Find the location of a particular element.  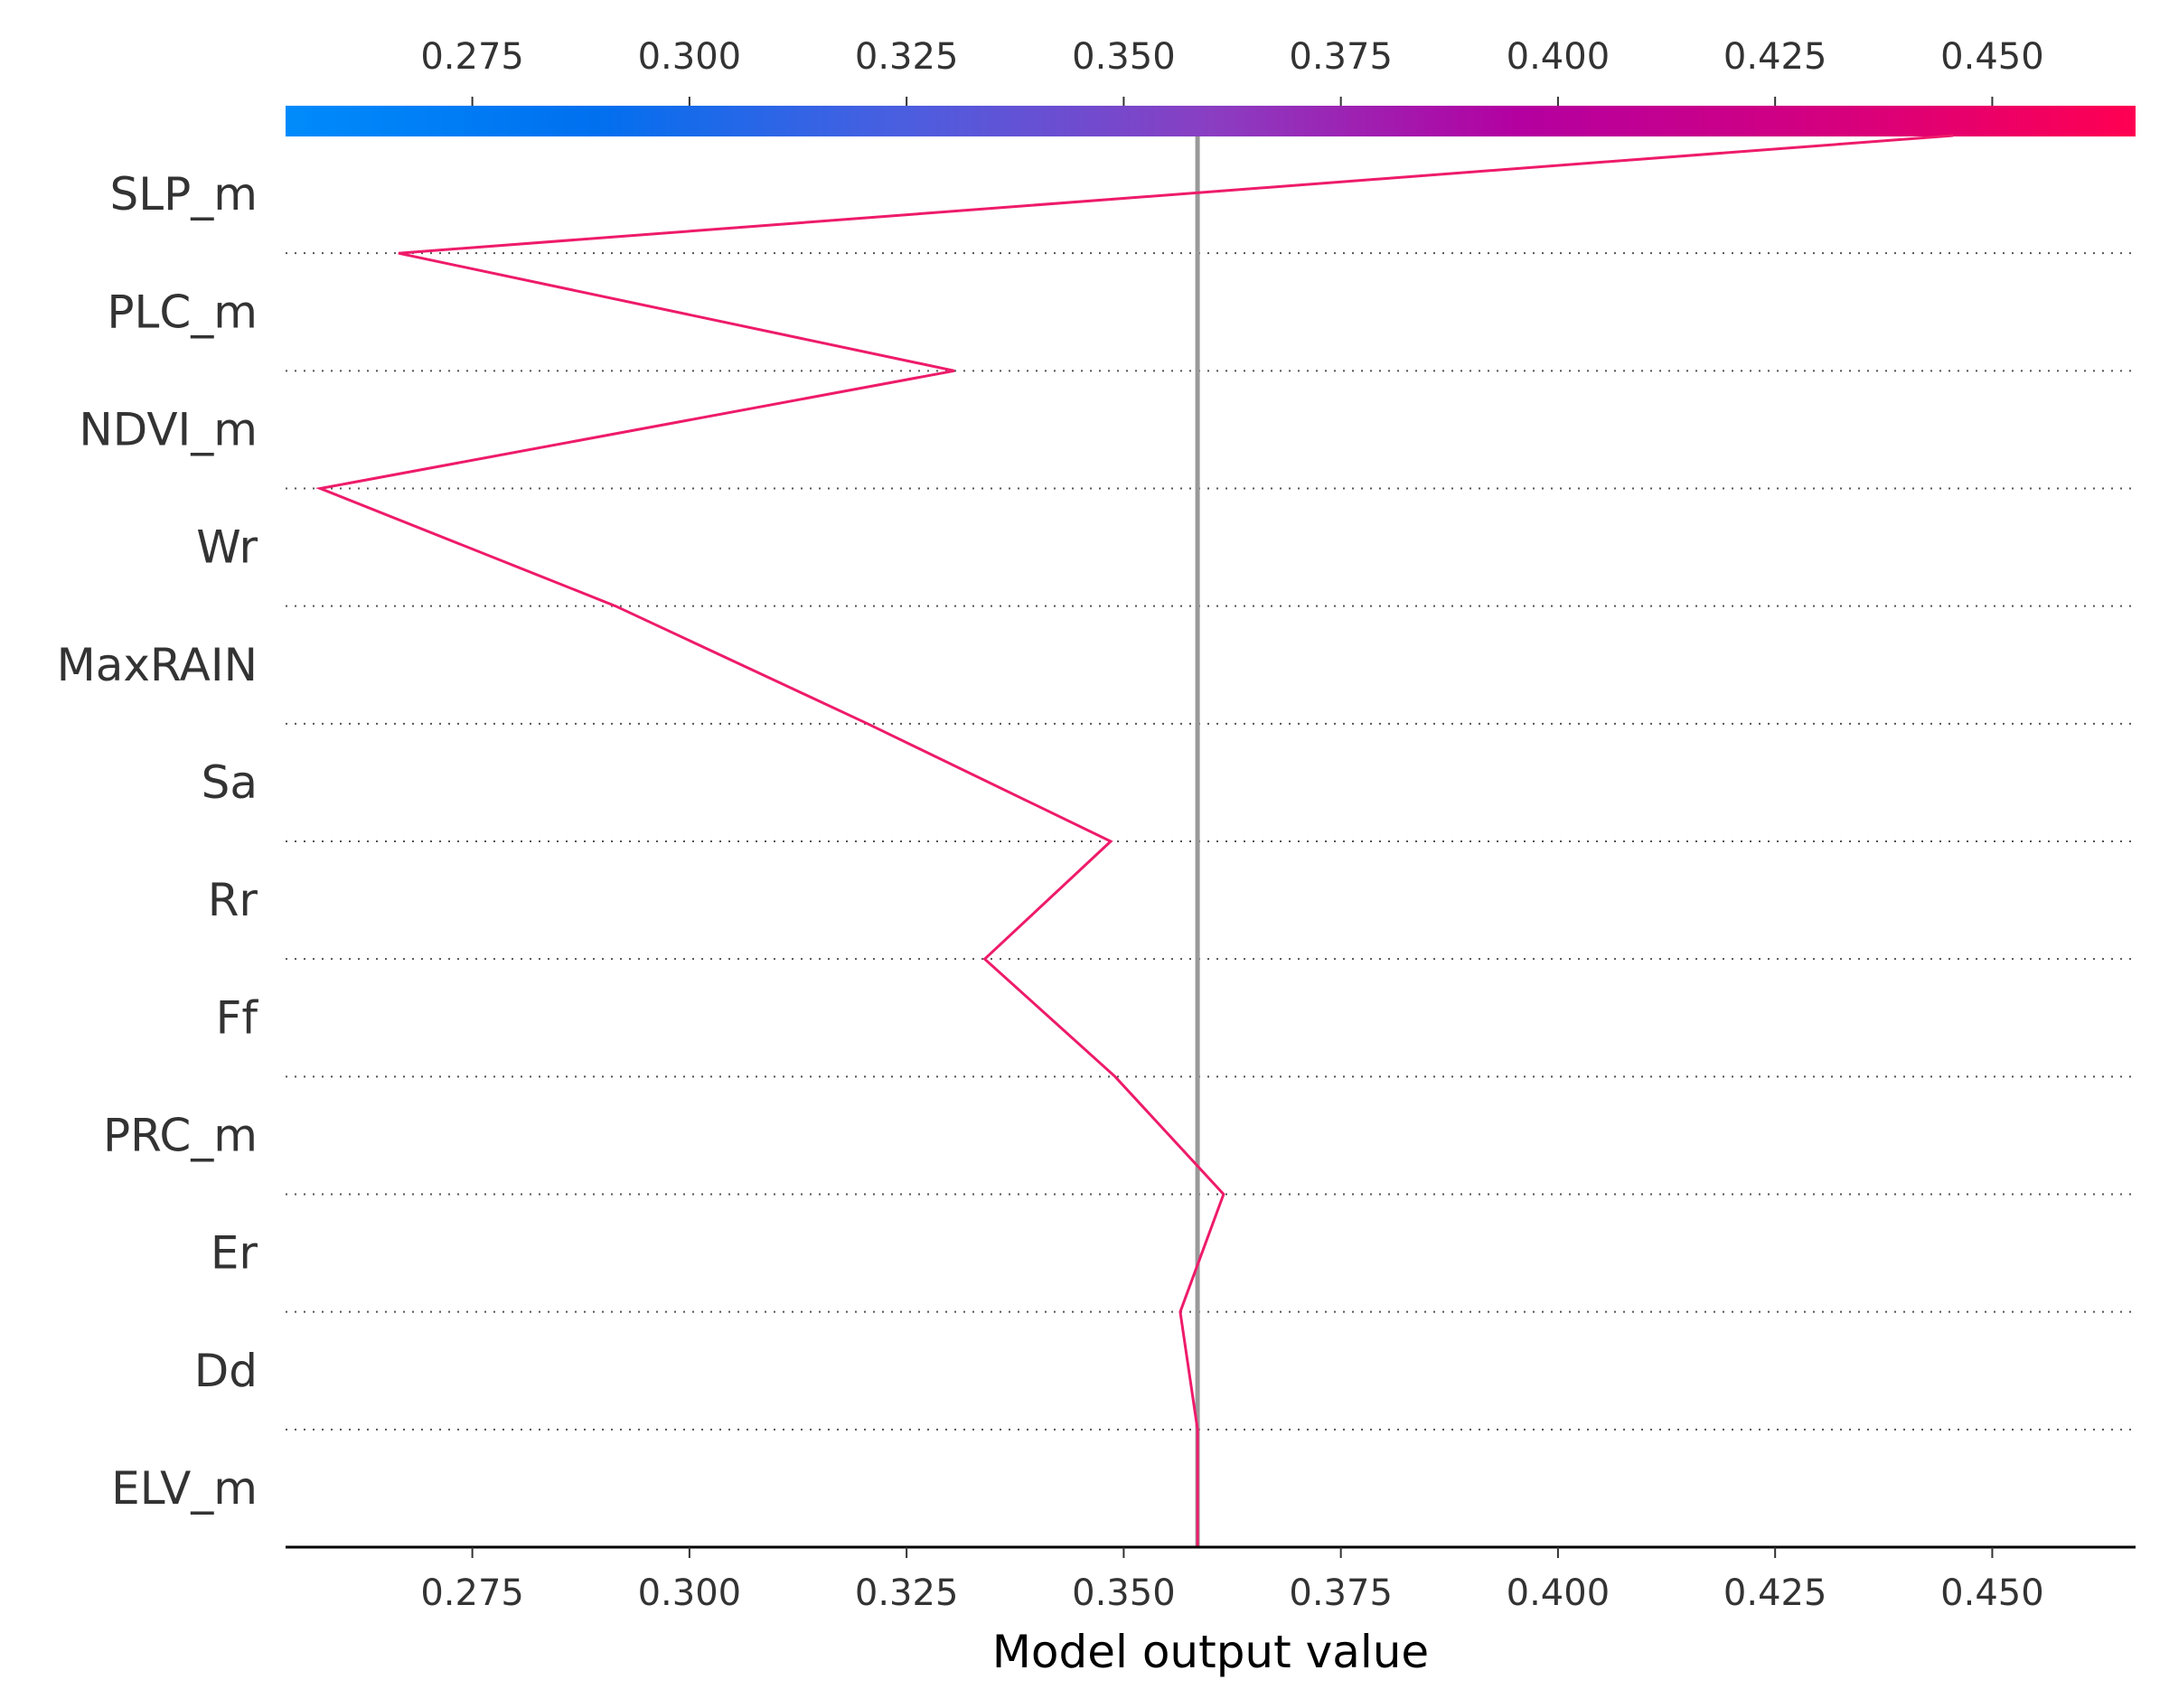

feature-label: NDVI_m is located at coordinates (169, 429).